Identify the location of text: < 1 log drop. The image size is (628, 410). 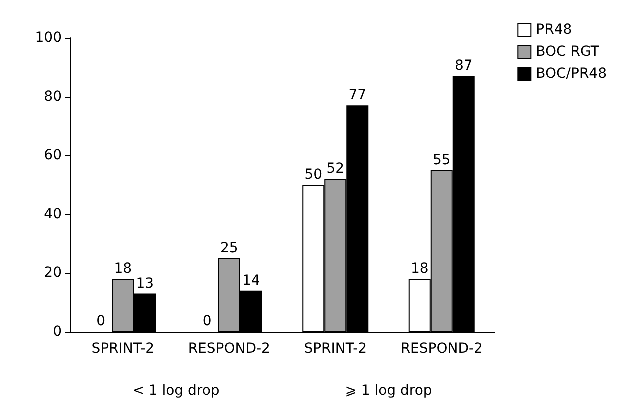
(176, 391).